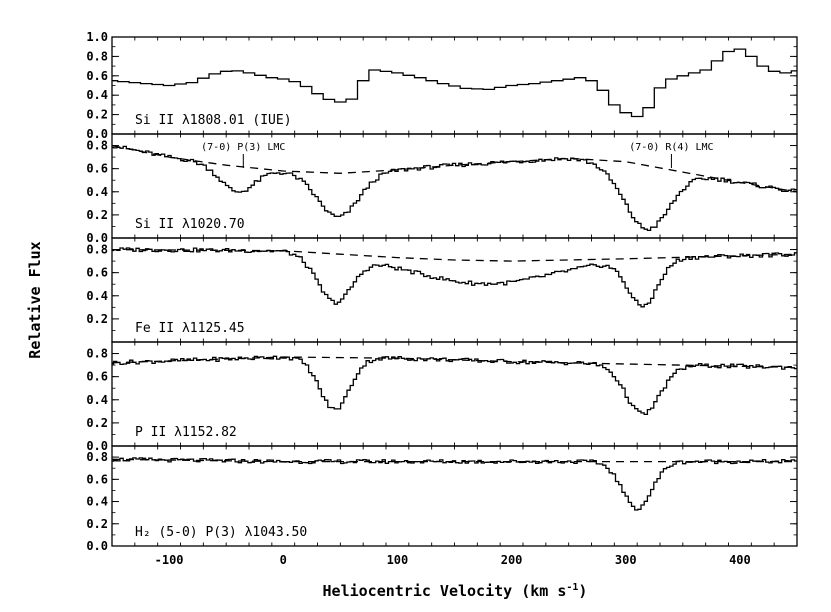  What do you see at coordinates (582, 591) in the screenshot?
I see `x-axis-label-end: )` at bounding box center [582, 591].